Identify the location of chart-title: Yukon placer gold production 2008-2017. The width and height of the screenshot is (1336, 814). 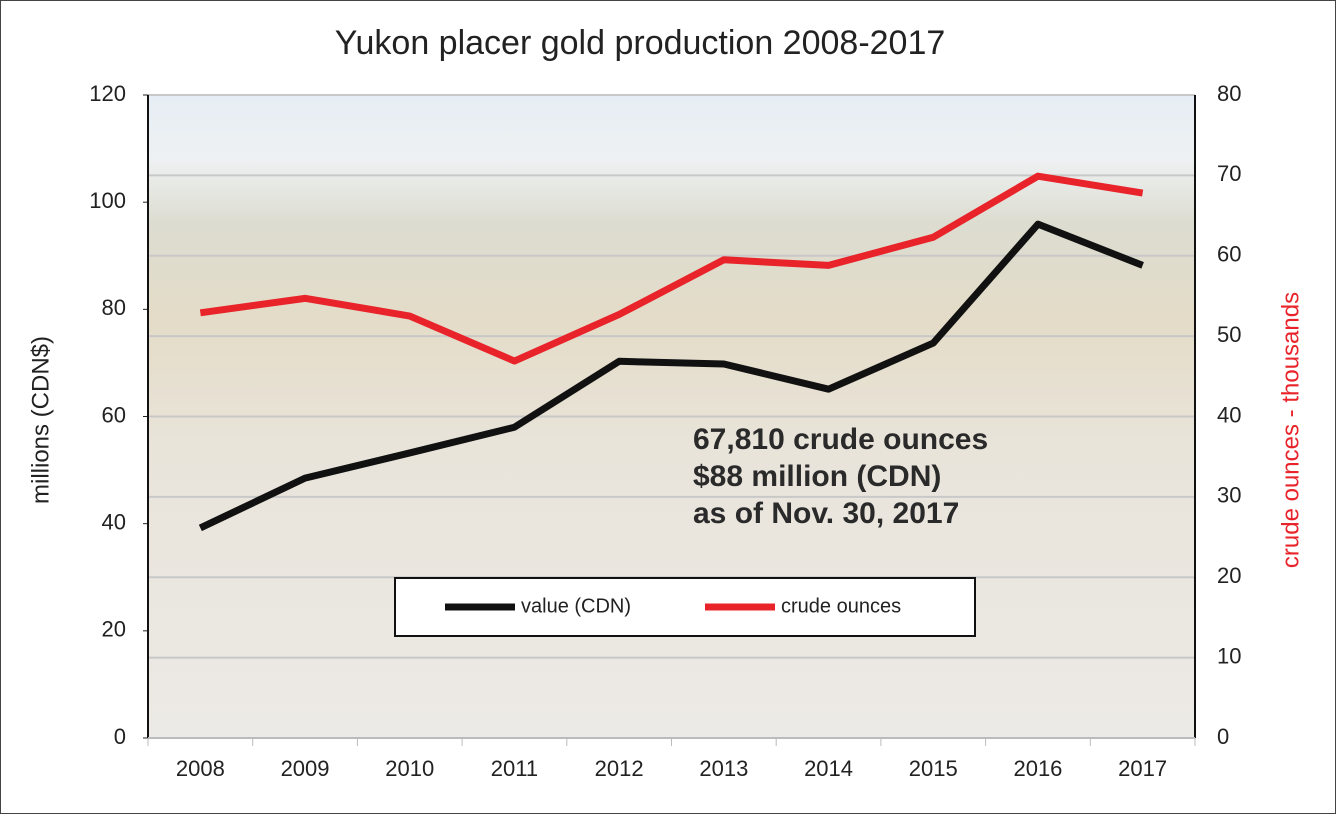
(640, 43).